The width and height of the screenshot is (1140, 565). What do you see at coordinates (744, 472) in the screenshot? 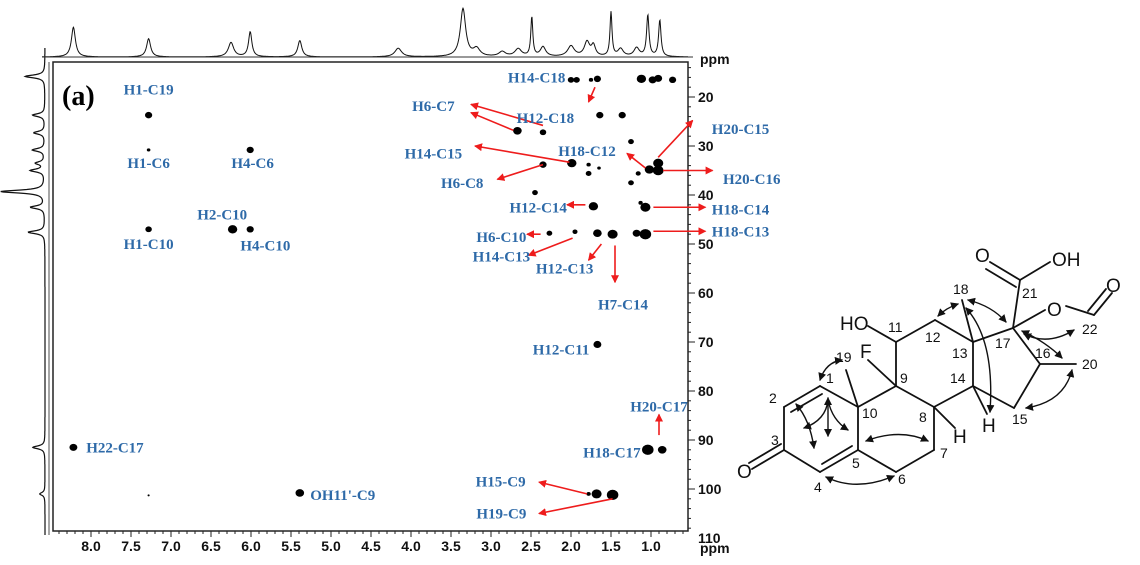
I see `ketone-oxygen: O` at bounding box center [744, 472].